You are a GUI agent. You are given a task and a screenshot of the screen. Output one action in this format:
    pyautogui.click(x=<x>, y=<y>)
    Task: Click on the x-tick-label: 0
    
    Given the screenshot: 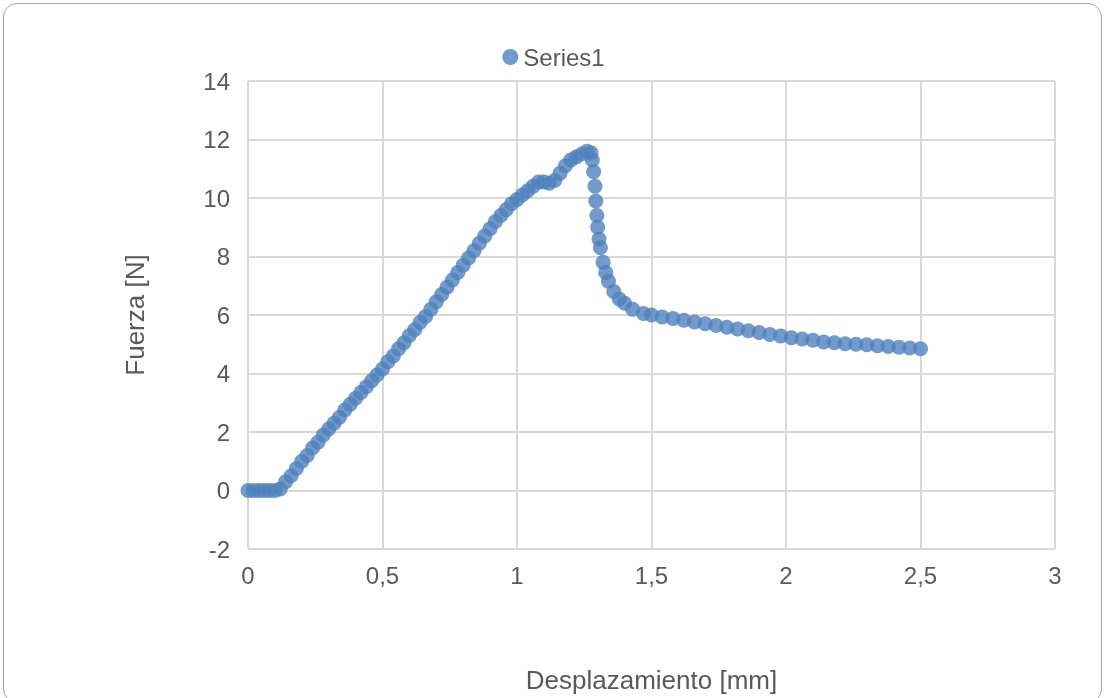 What is the action you would take?
    pyautogui.click(x=248, y=575)
    